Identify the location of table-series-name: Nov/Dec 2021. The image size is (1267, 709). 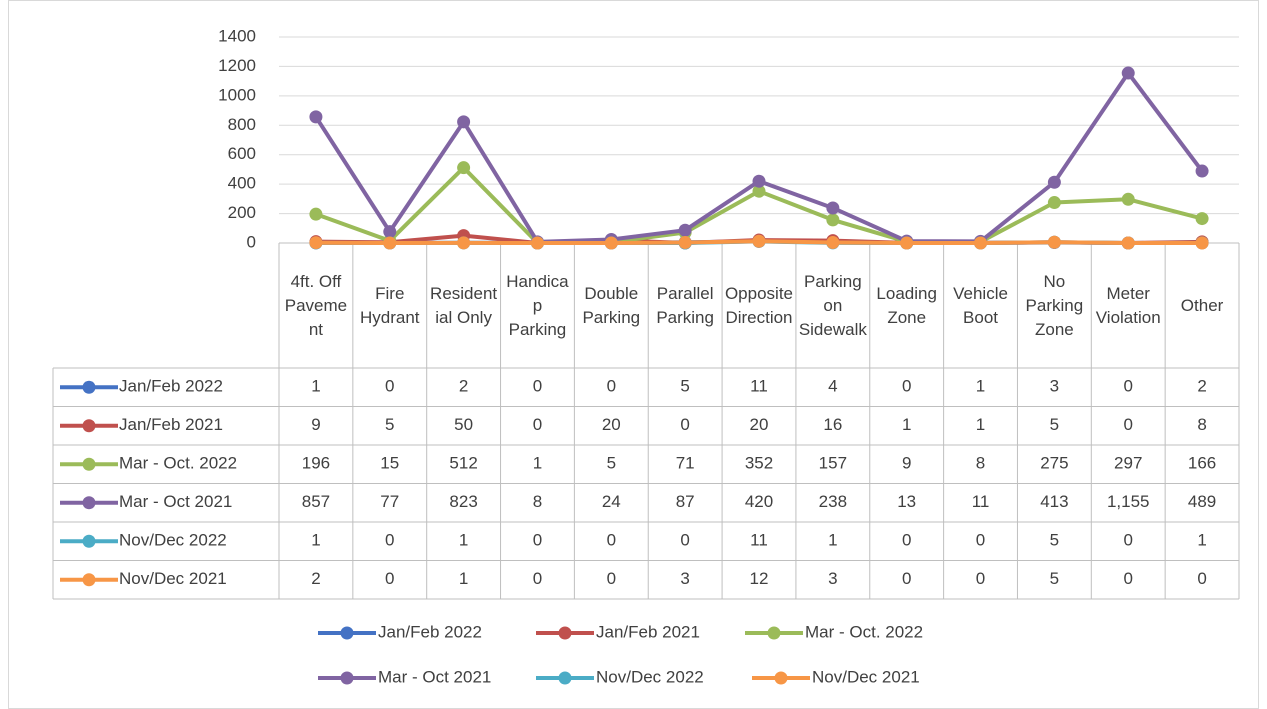
(173, 578).